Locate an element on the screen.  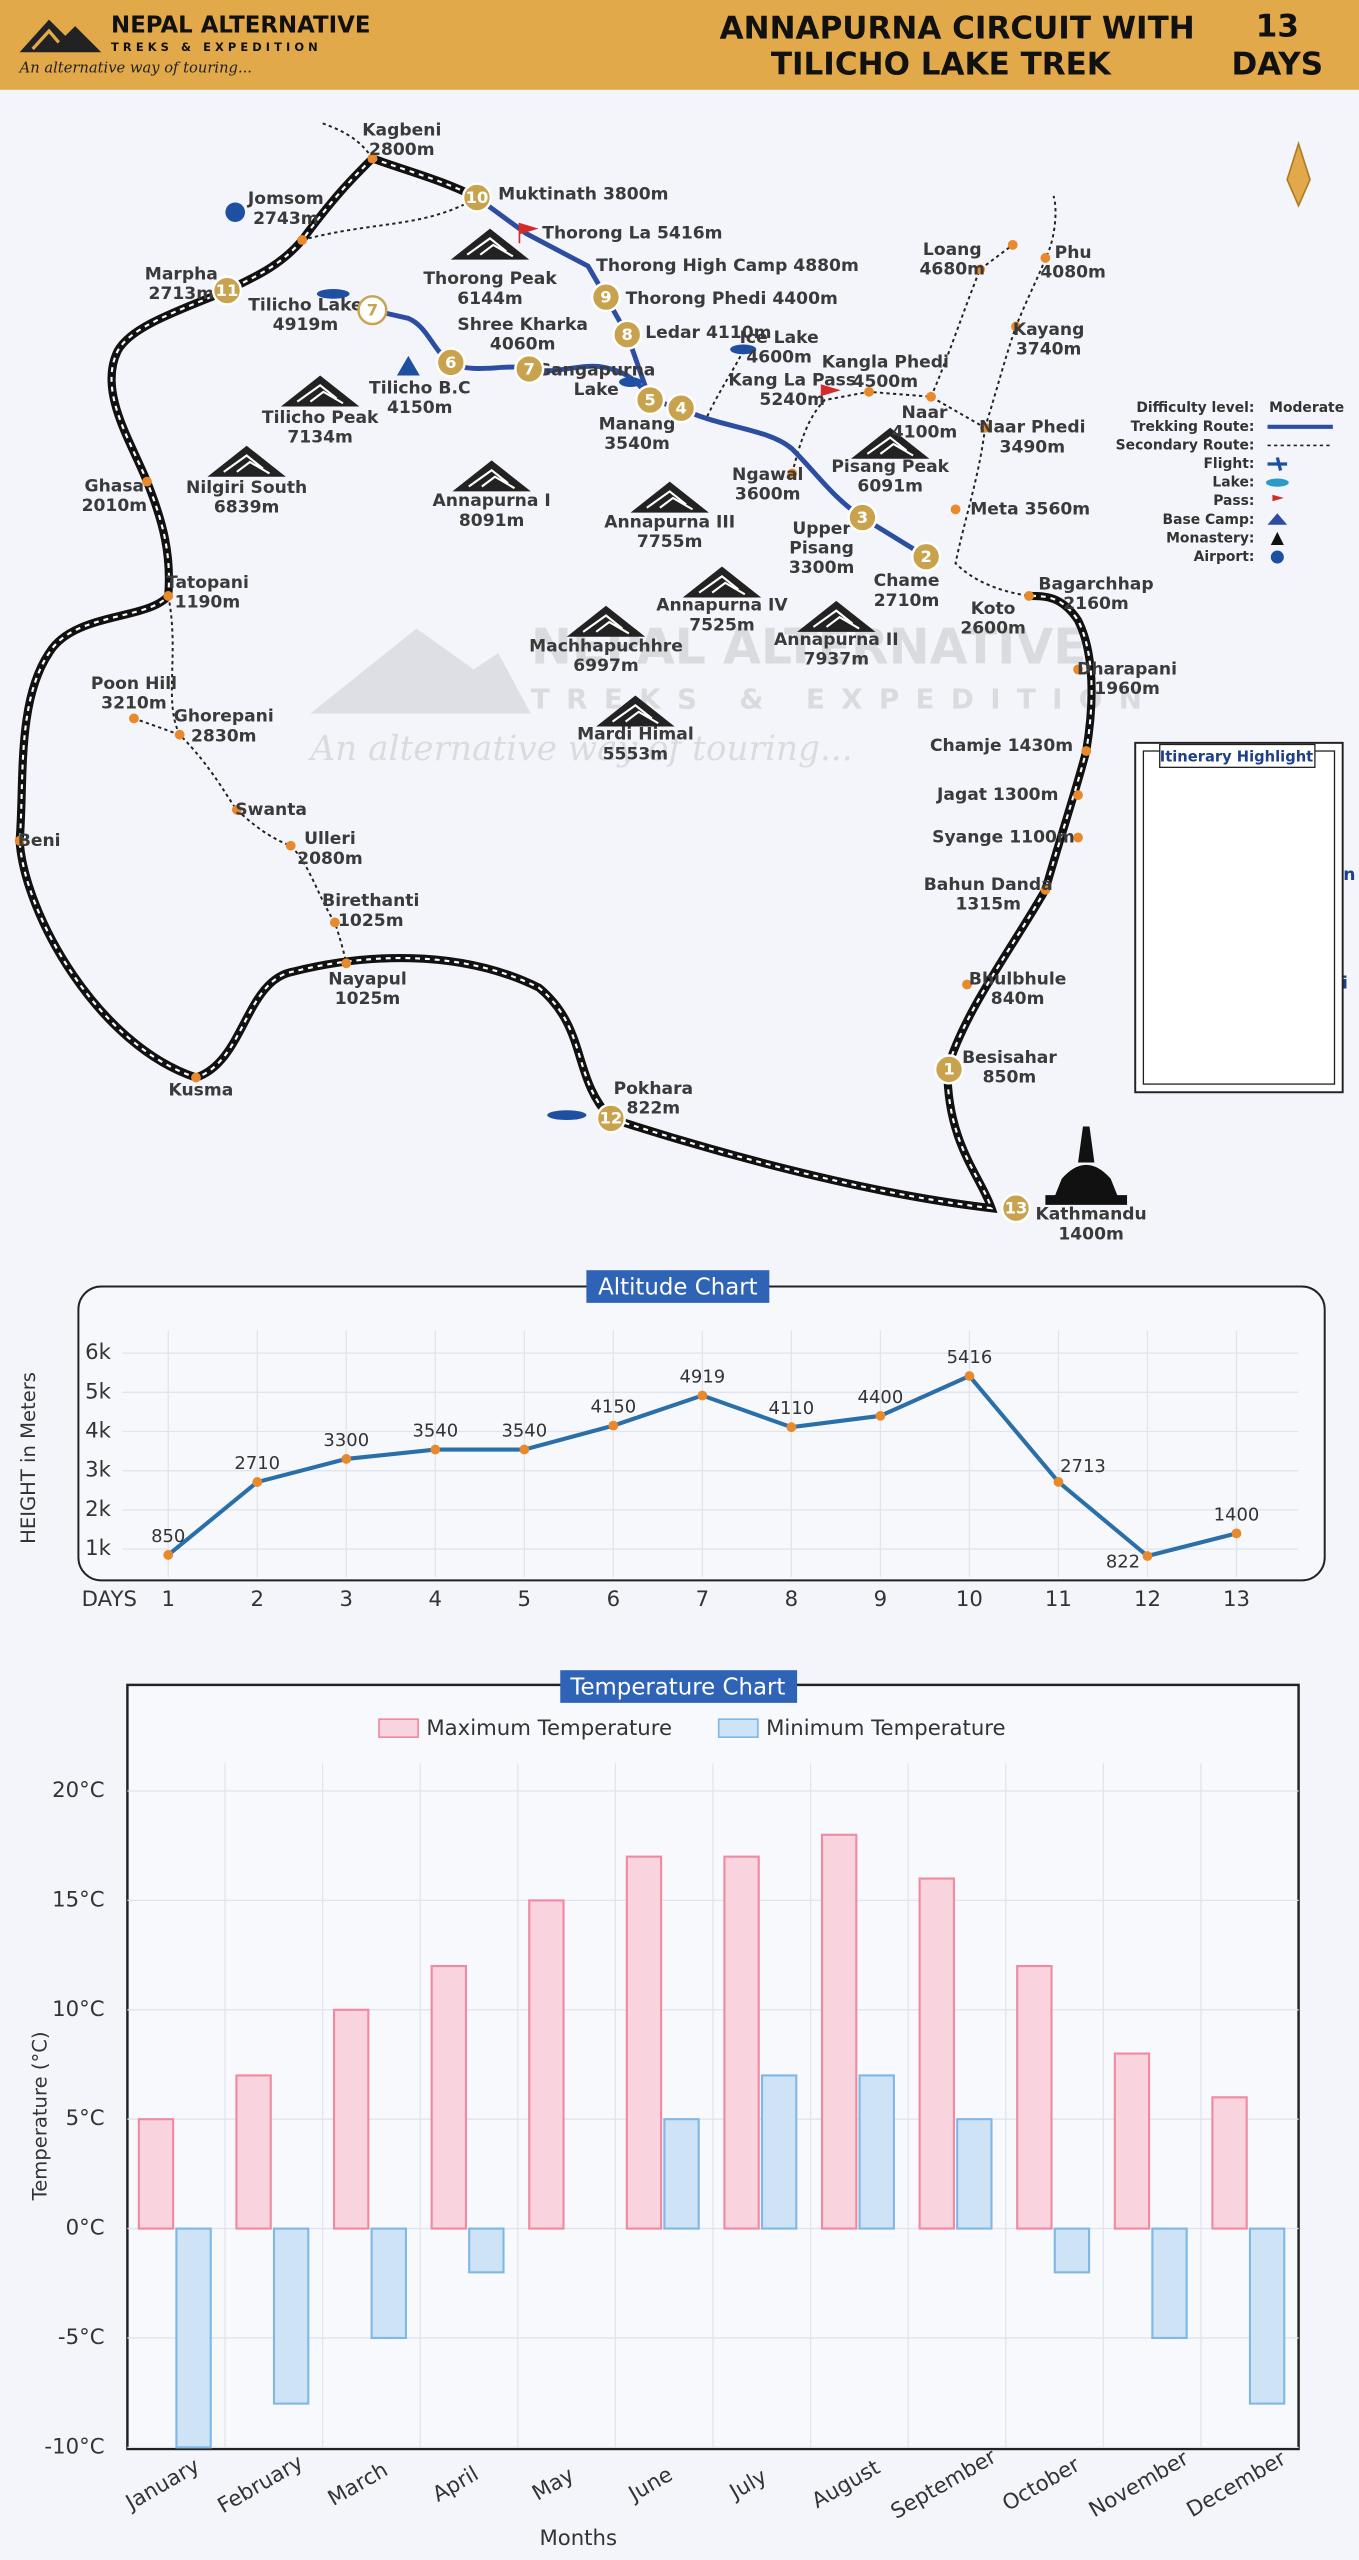
stupa is located at coordinates (1086, 1165).